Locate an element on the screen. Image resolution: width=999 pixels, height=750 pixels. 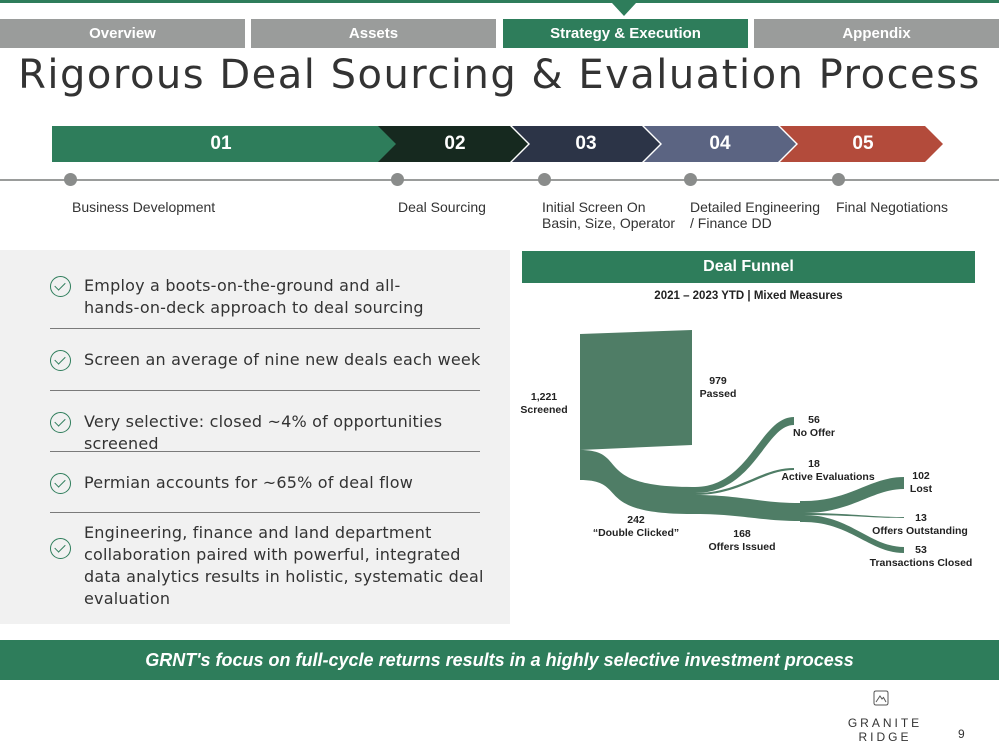
label-offers-outstanding: Offers Outstanding is located at coordinates (920, 531).